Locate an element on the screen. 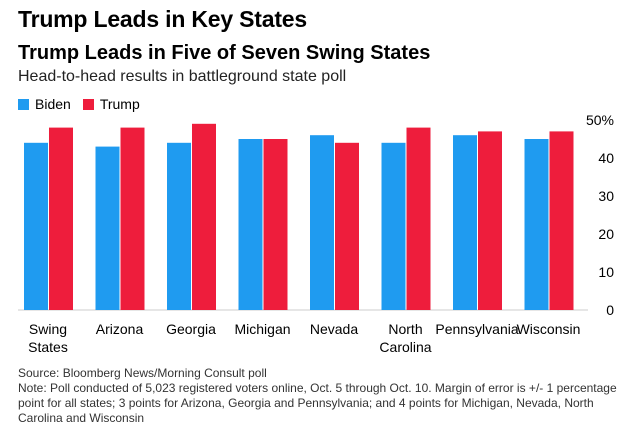 The height and width of the screenshot is (432, 640). legend-item-trump: Trump is located at coordinates (111, 104).